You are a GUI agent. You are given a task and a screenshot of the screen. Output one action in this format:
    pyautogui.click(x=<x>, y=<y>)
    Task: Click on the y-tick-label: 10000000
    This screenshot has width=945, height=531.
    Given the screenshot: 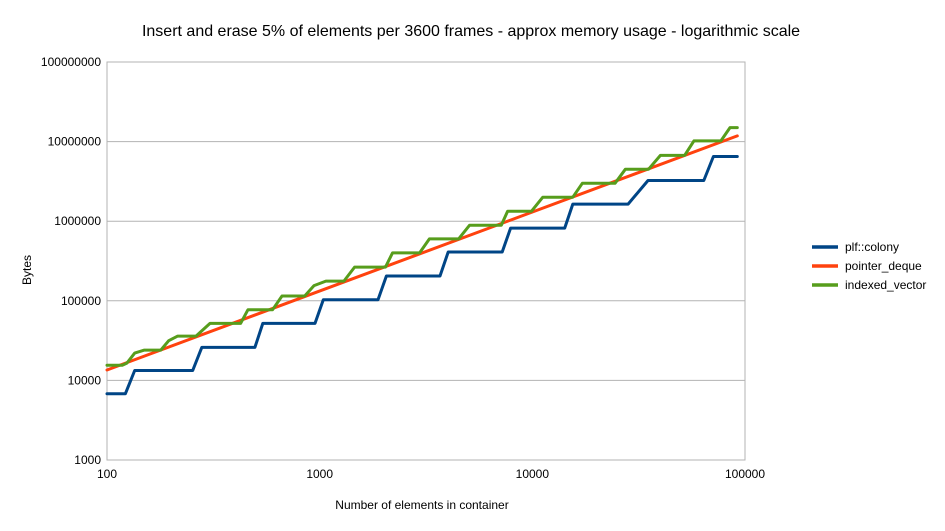 What is the action you would take?
    pyautogui.click(x=75, y=142)
    